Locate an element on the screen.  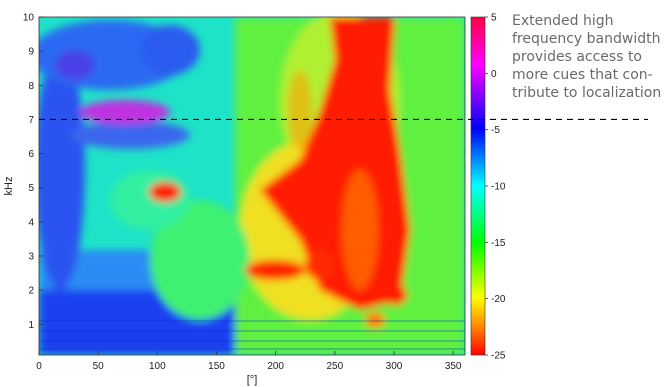
colorbar is located at coordinates (478, 186).